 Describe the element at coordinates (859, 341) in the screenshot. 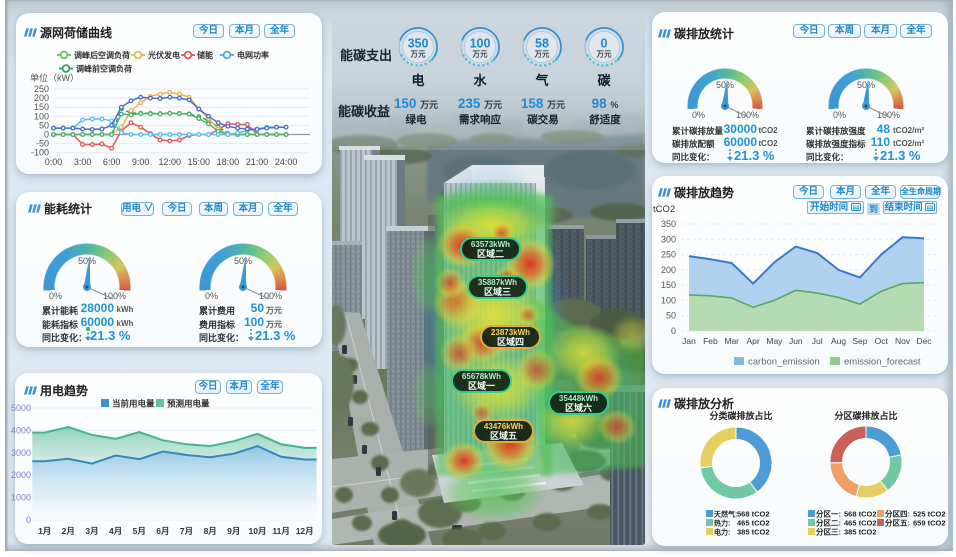

I see `svg-text: Sep` at that location.